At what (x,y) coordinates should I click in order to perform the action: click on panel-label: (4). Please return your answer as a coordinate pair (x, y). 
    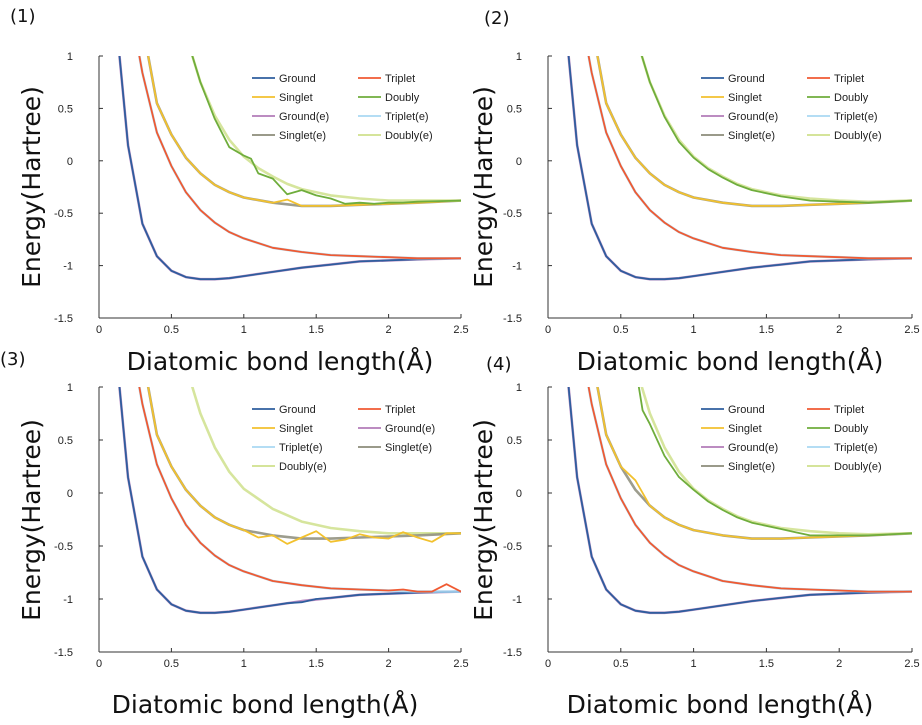
    Looking at the image, I should click on (499, 364).